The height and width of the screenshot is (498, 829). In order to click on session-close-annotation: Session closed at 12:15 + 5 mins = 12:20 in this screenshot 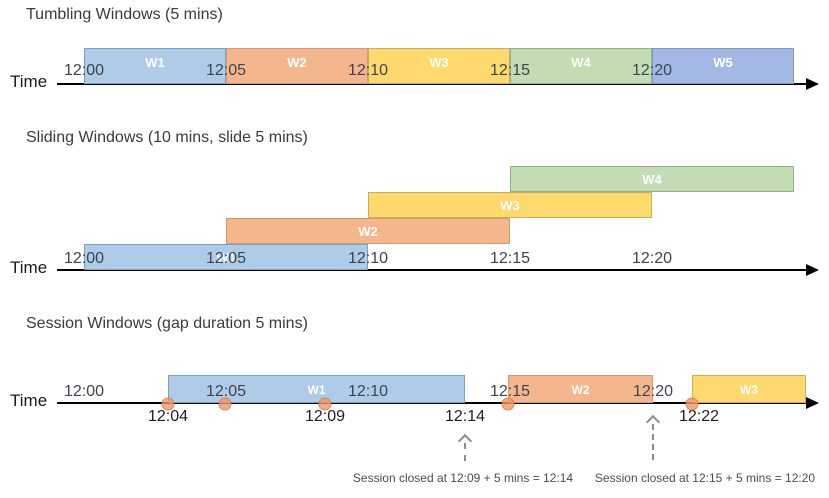, I will do `click(705, 478)`.